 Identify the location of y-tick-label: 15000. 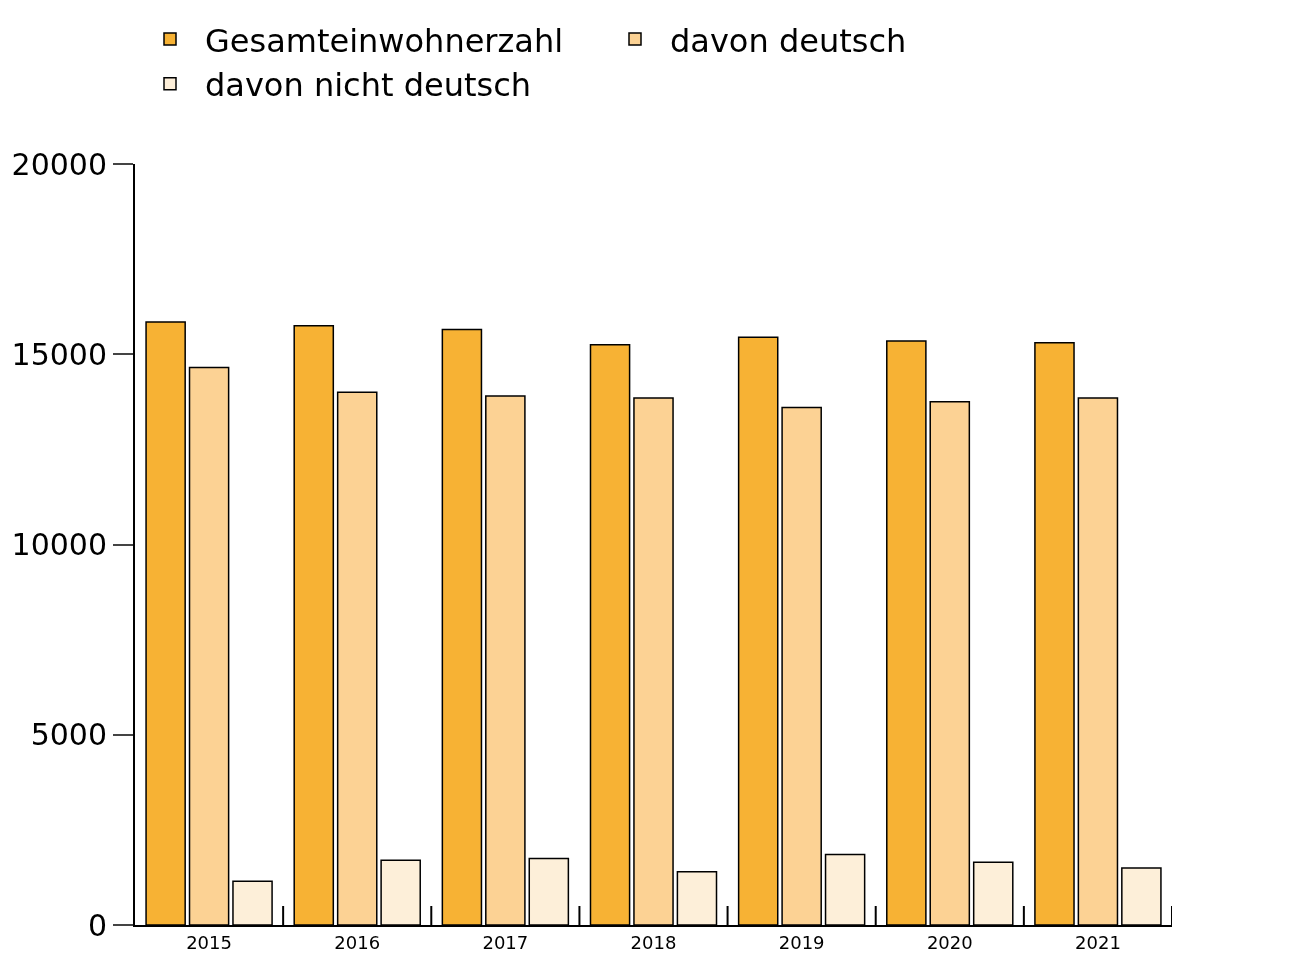
(59, 354).